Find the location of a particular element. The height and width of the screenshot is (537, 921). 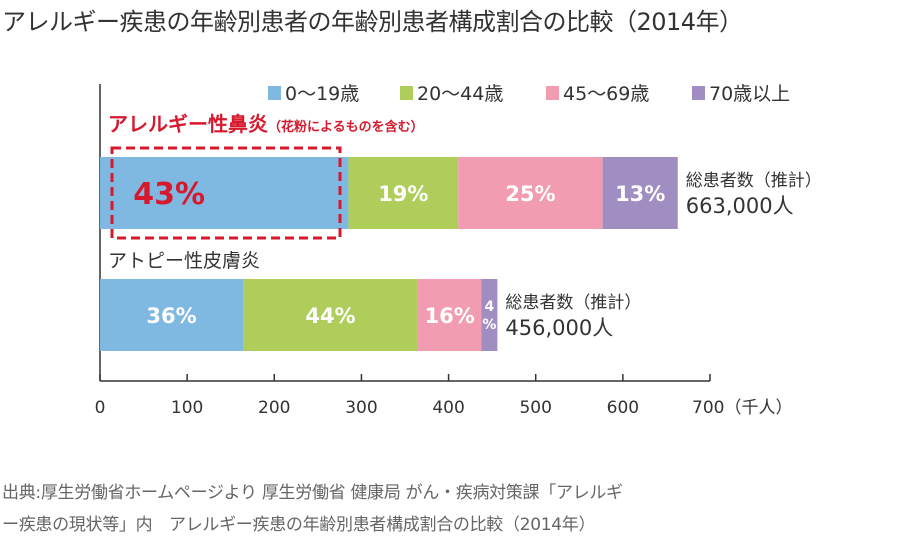

x-tick-label: 600 is located at coordinates (623, 408).